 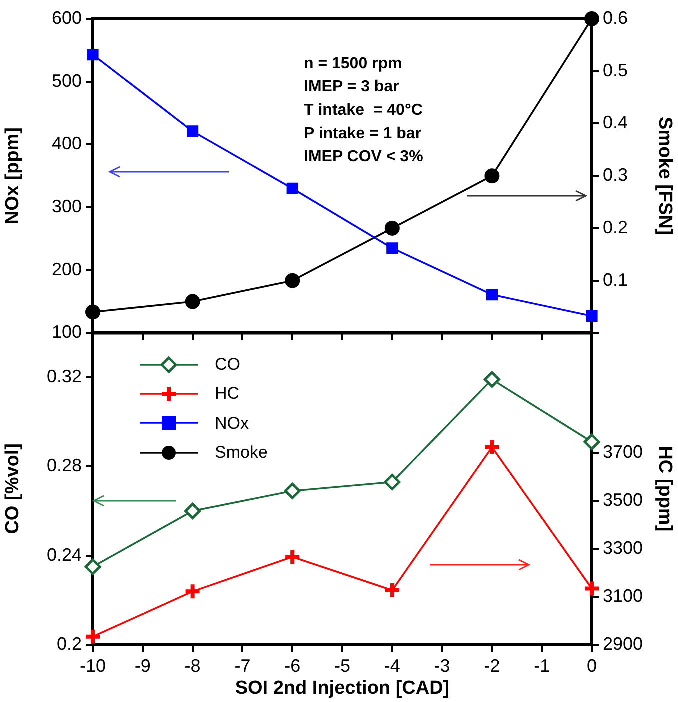 I want to click on legend-label: NOx, so click(x=232, y=423).